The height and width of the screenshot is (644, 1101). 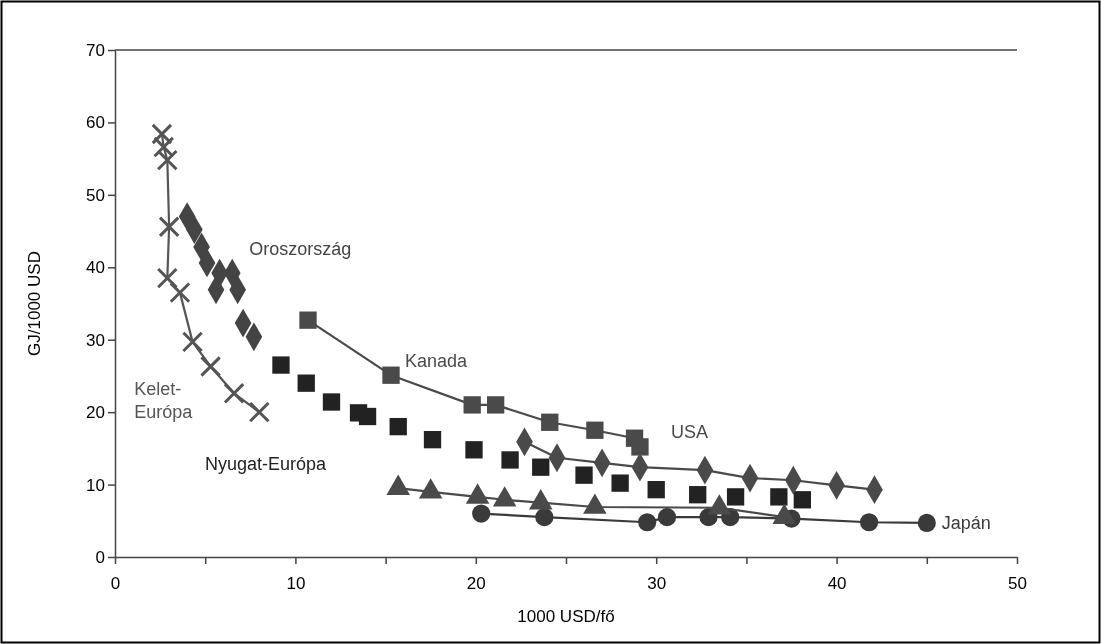 I want to click on x-tick-label: 20, so click(x=476, y=584).